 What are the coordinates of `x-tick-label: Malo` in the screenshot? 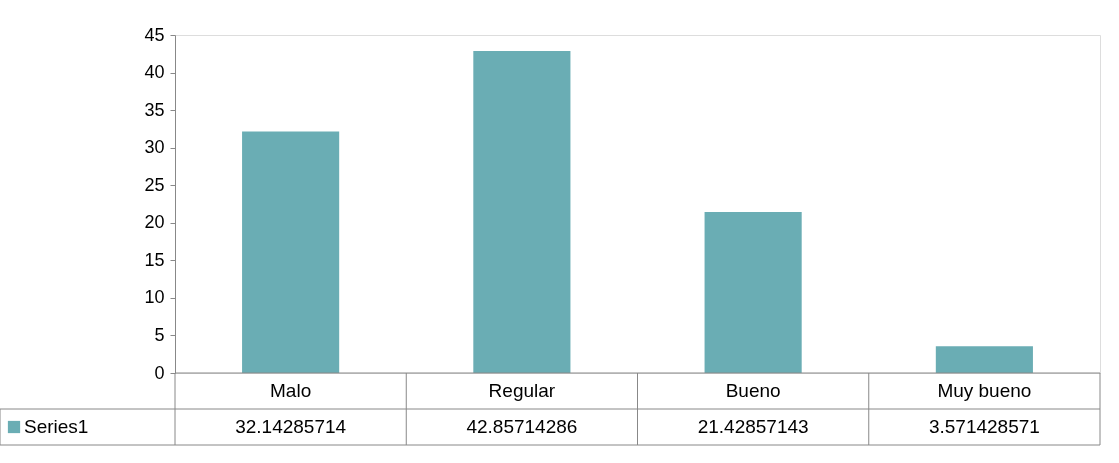 It's located at (291, 390).